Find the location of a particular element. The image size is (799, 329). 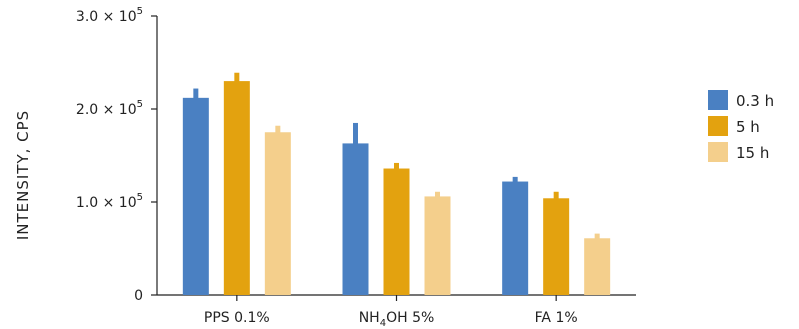

y-axis-title: INTENSITY, CPS is located at coordinates (23, 175).